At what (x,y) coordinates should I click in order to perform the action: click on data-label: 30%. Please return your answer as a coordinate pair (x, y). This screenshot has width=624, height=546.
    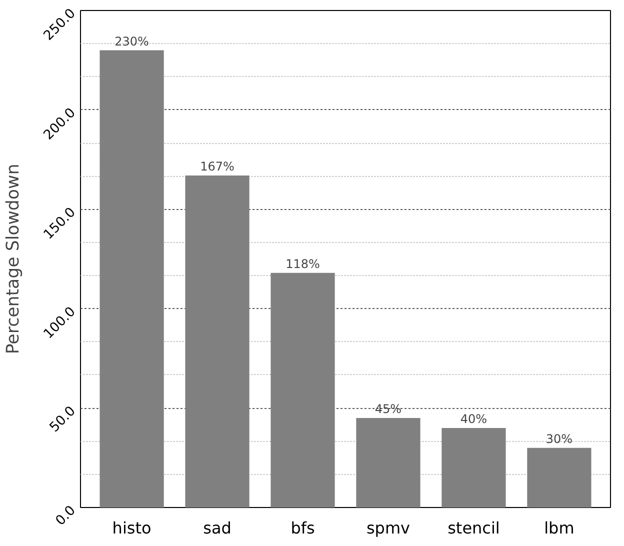
    Looking at the image, I should click on (559, 439).